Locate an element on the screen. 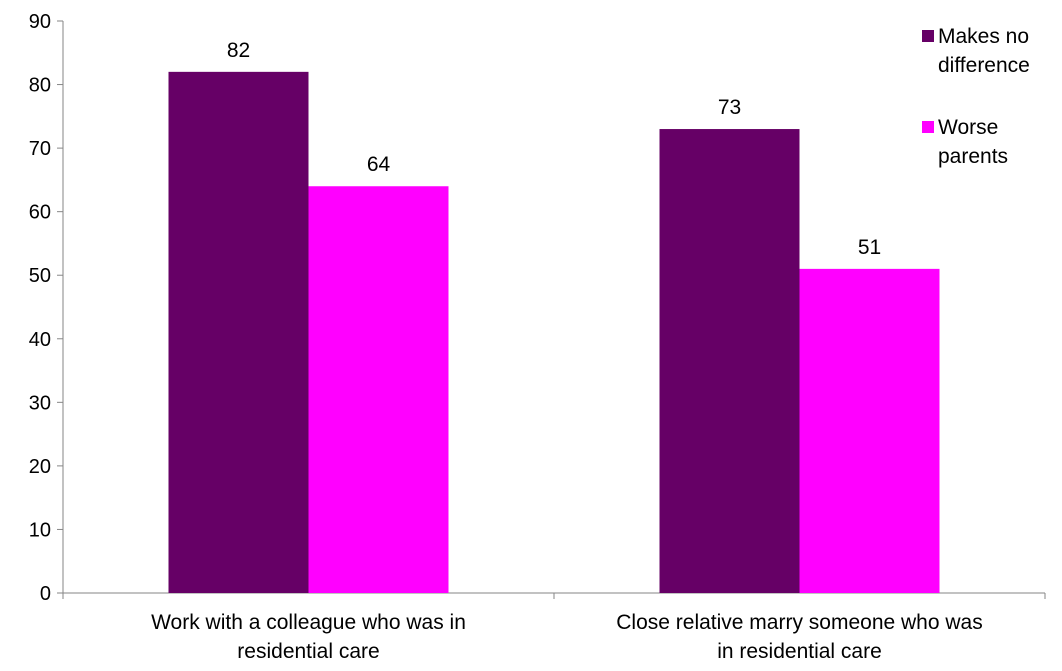 The height and width of the screenshot is (671, 1062). data-label: 64 is located at coordinates (379, 164).